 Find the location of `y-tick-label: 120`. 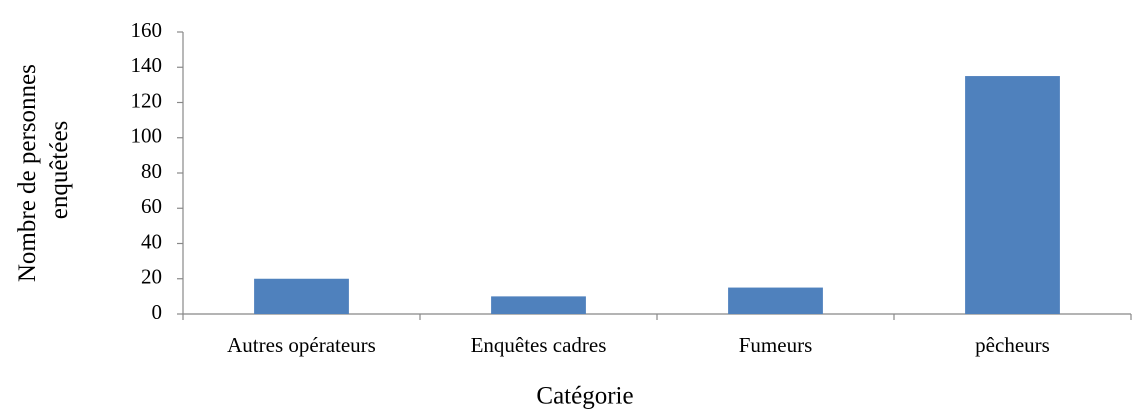

y-tick-label: 120 is located at coordinates (147, 100).